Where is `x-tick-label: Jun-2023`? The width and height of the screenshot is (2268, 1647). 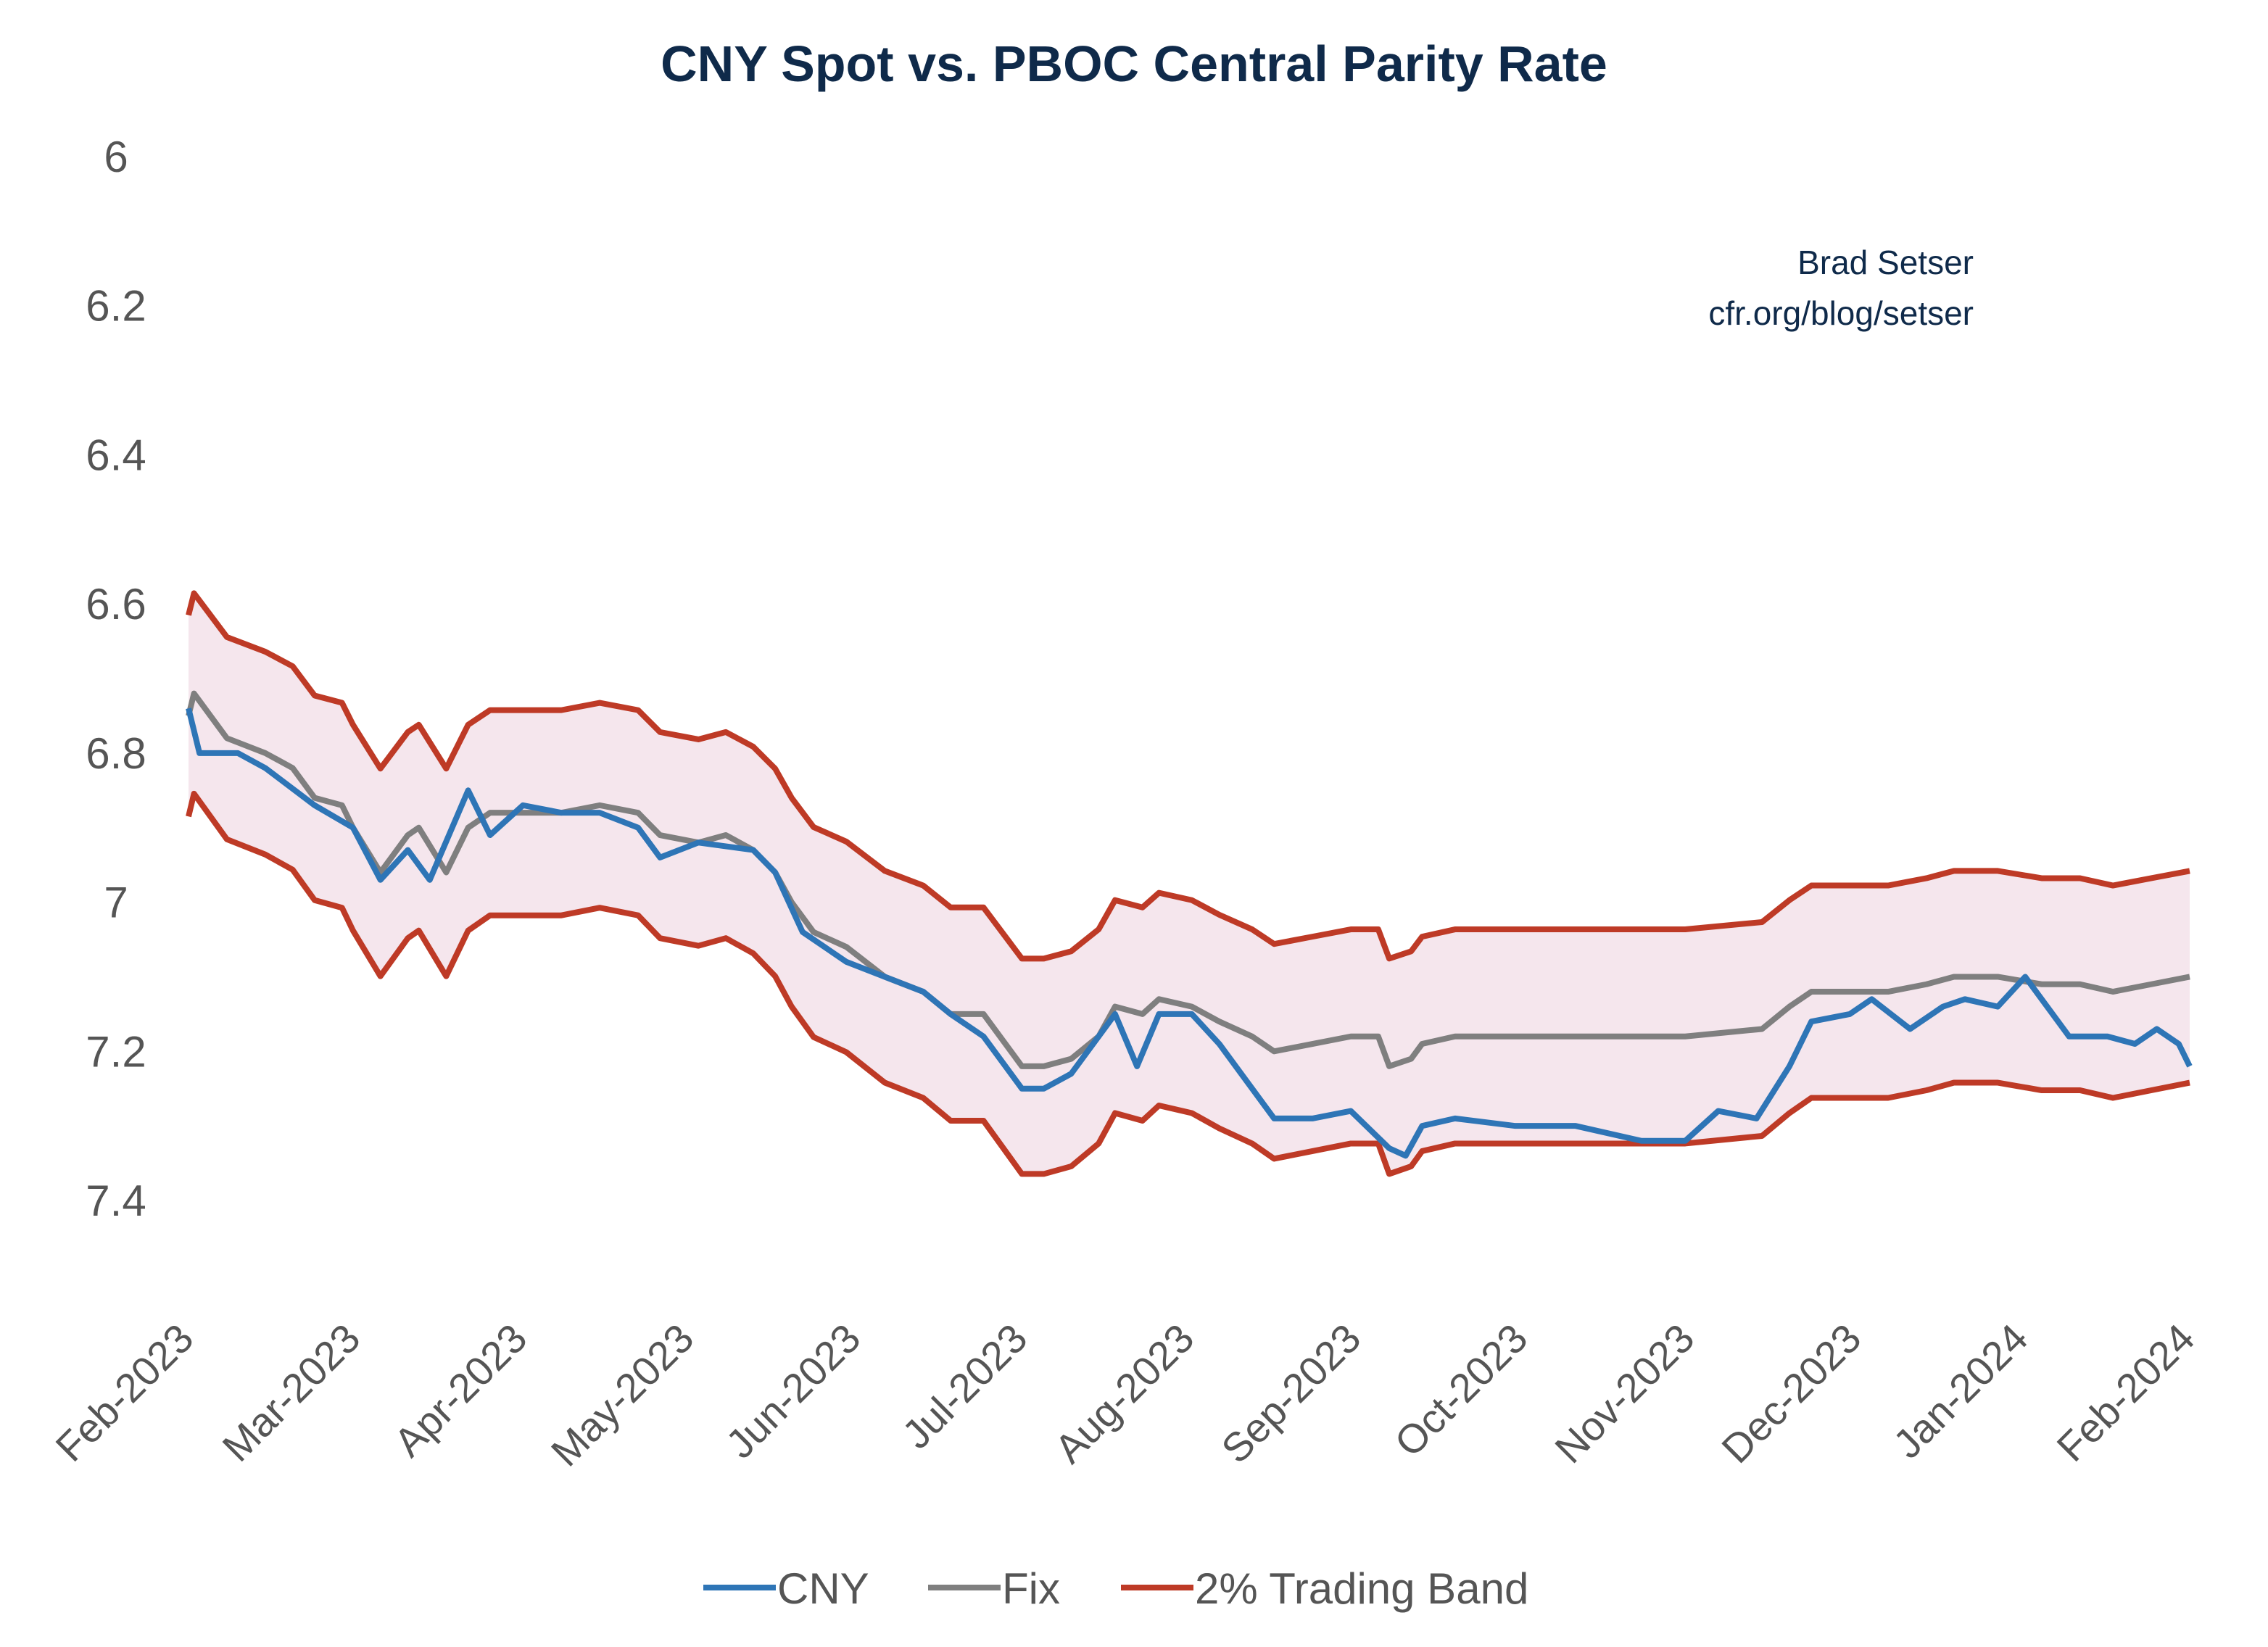 x-tick-label: Jun-2023 is located at coordinates (793, 1391).